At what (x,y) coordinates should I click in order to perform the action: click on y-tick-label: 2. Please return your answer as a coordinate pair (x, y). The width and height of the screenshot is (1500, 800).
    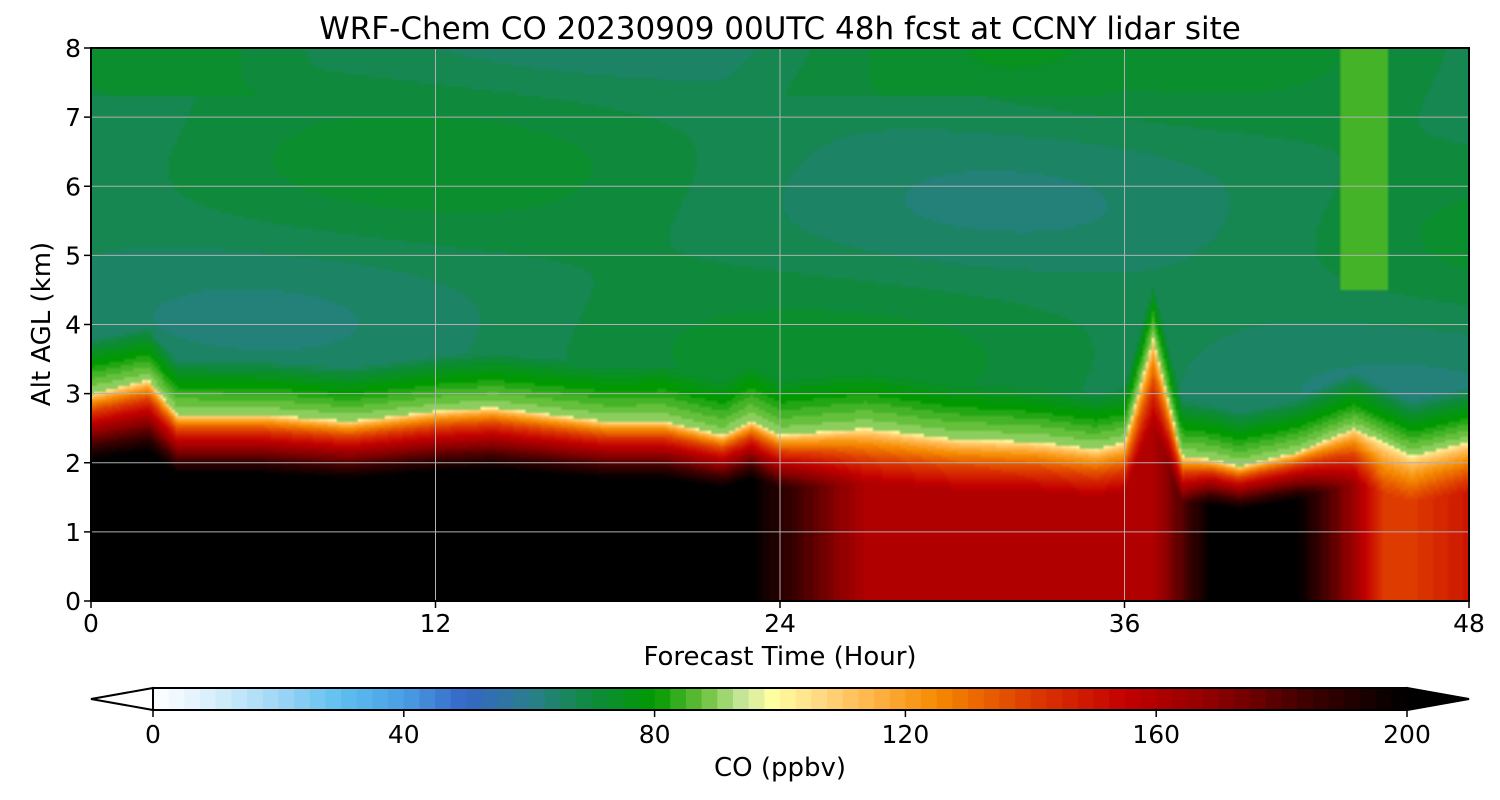
    Looking at the image, I should click on (73, 463).